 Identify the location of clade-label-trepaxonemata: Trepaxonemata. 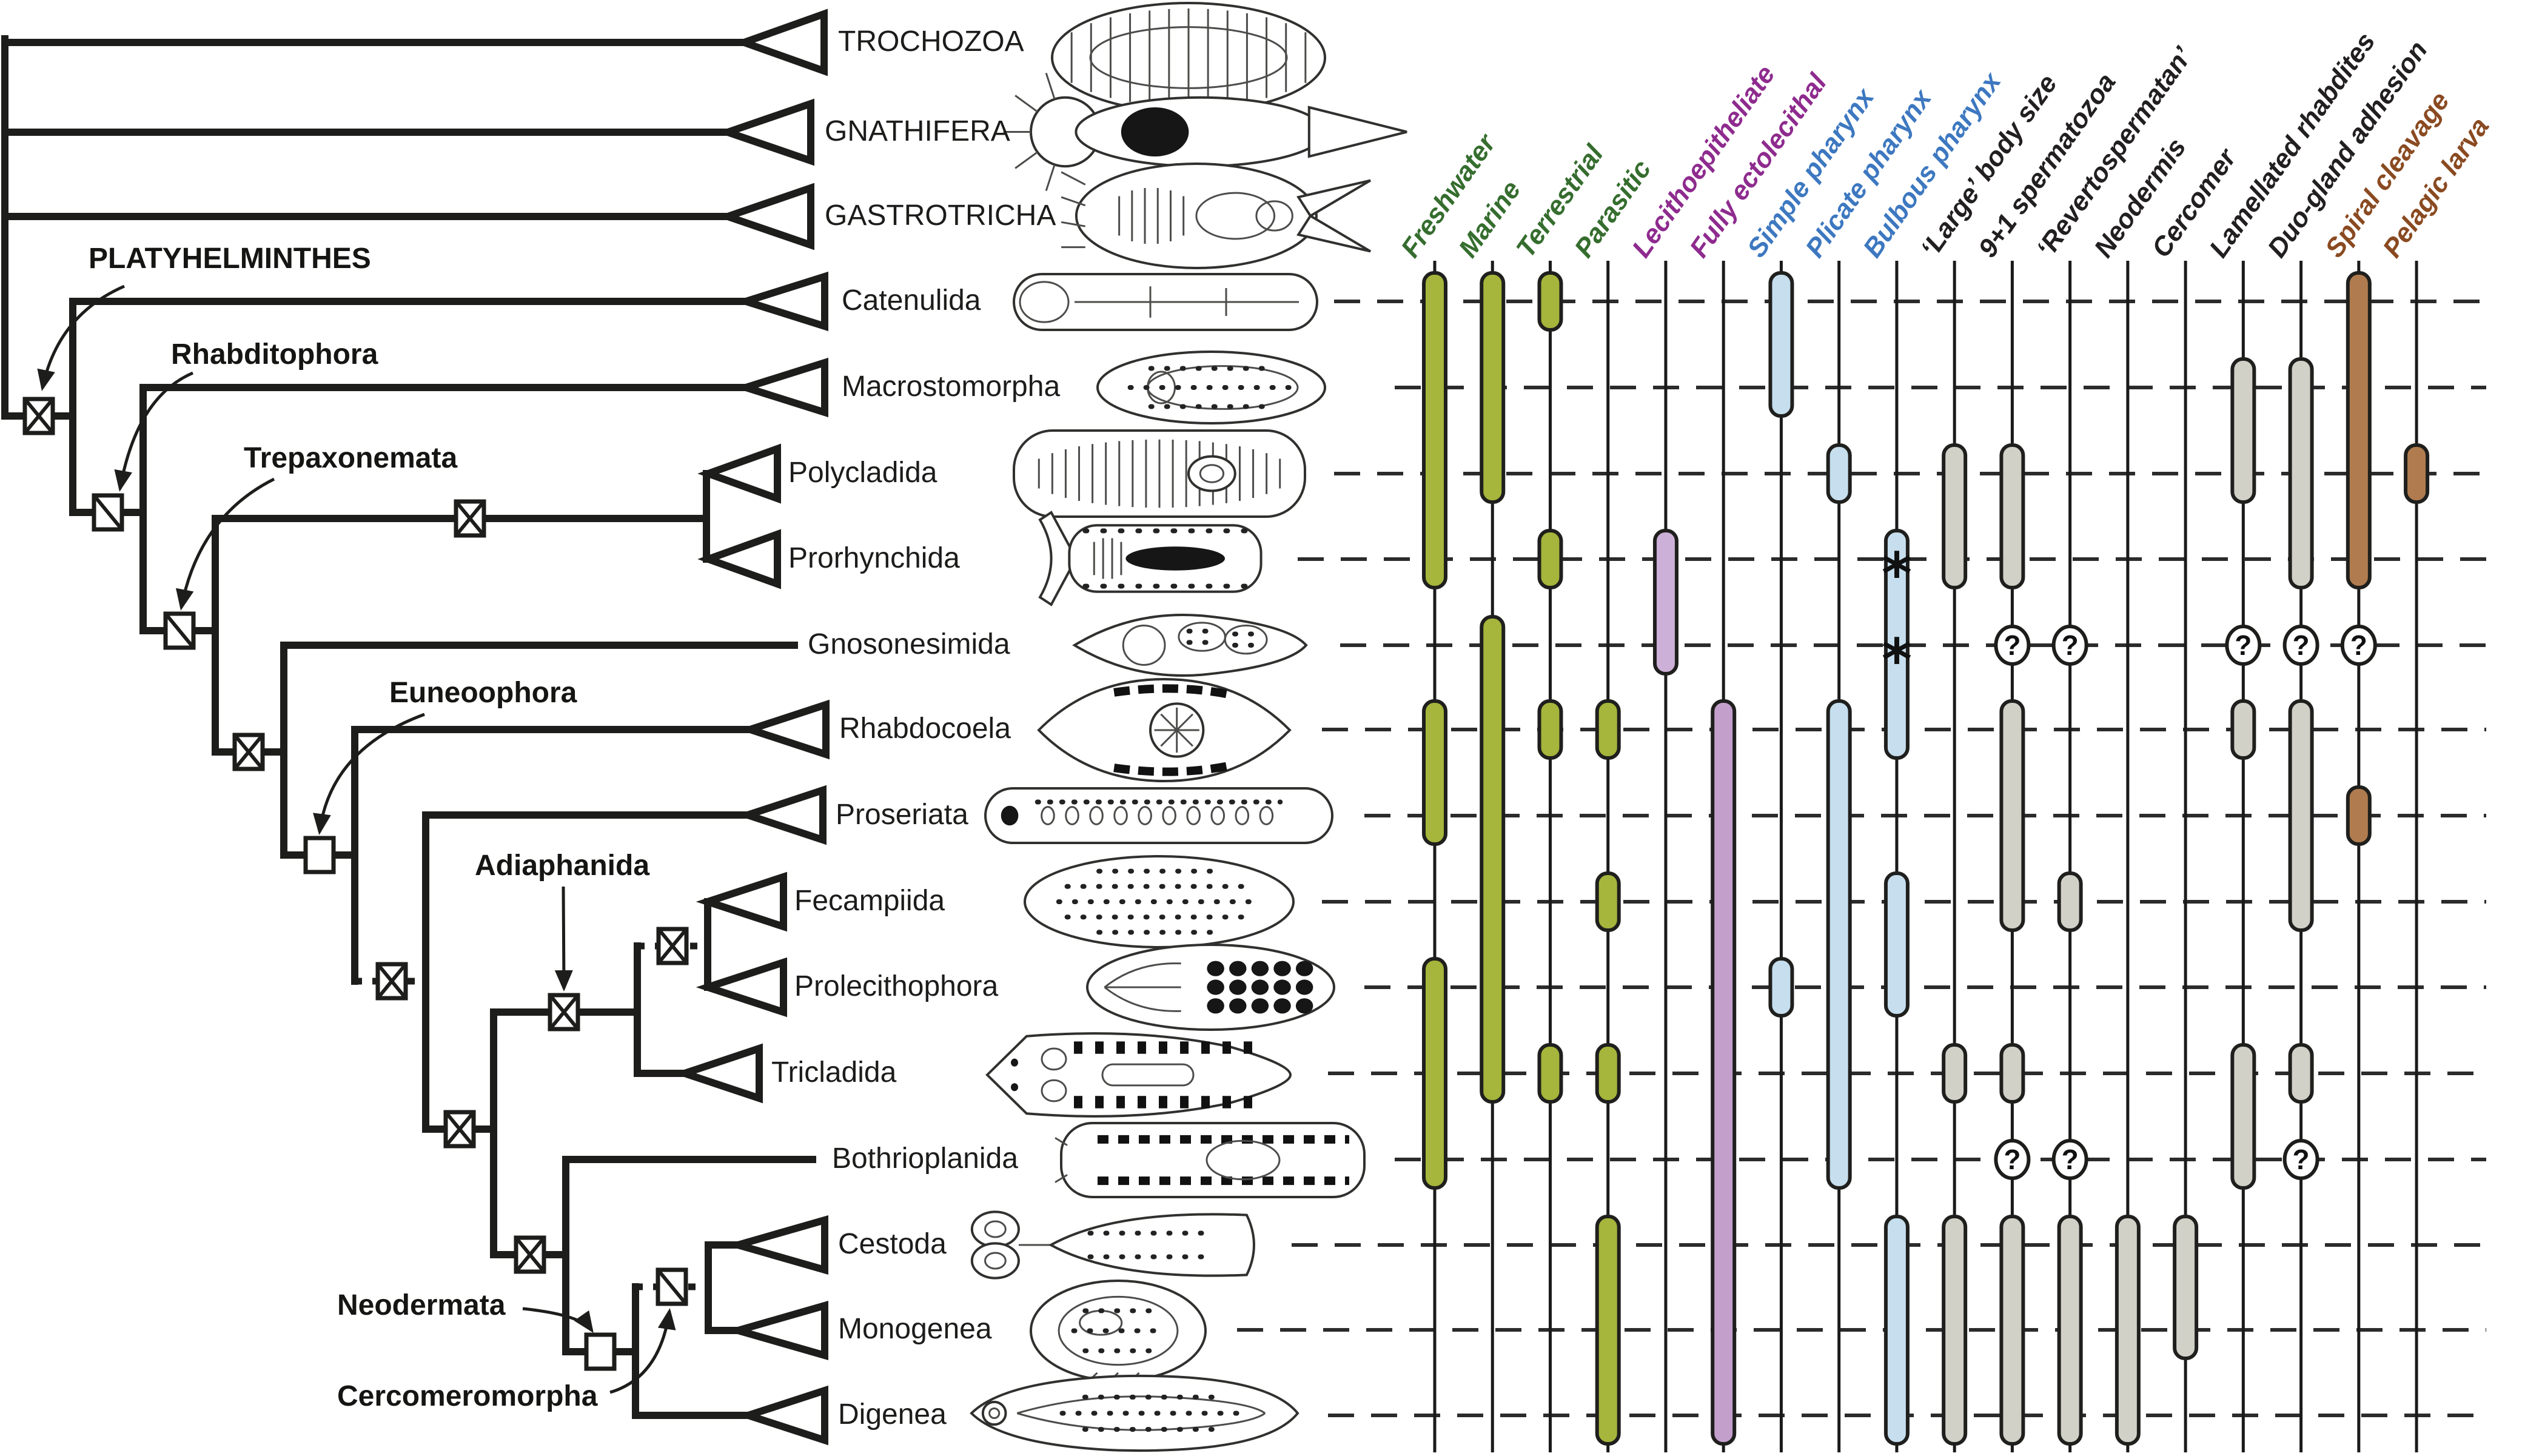
(351, 458).